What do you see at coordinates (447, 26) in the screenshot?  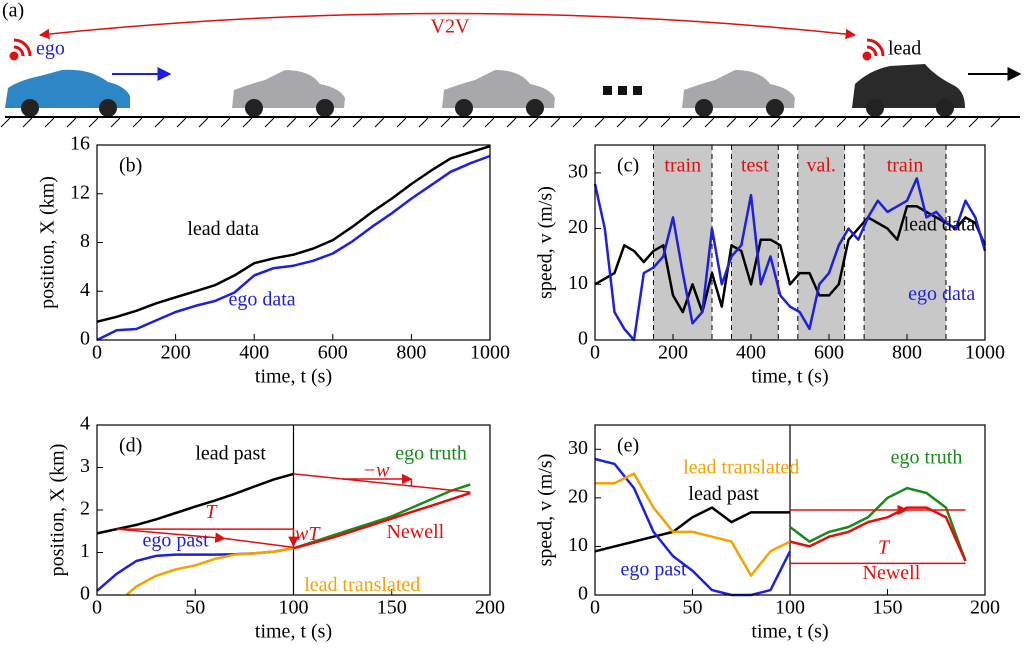 I see `v2v-arc` at bounding box center [447, 26].